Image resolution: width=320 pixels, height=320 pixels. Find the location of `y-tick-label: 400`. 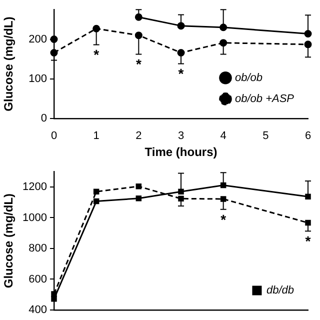

y-tick-label: 400 is located at coordinates (37, 310).